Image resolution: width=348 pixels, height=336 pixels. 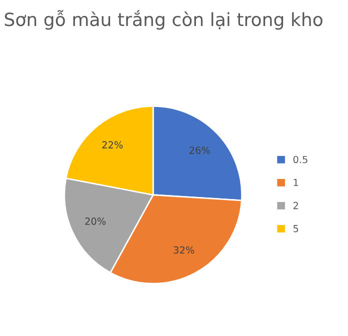 What do you see at coordinates (163, 20) in the screenshot?
I see `chart-title: Sơn gỗ màu trắng còn lại trong kho` at bounding box center [163, 20].